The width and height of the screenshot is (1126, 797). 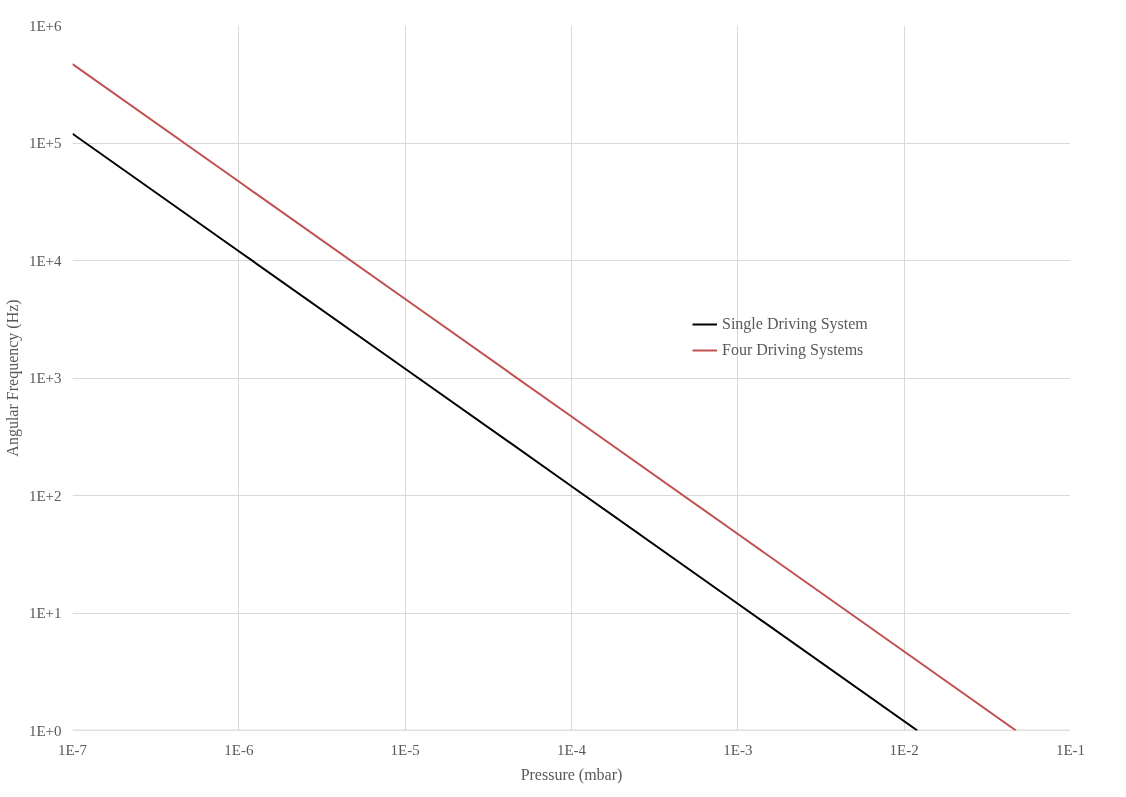 What do you see at coordinates (239, 749) in the screenshot?
I see `x-tick-label: 1E-6` at bounding box center [239, 749].